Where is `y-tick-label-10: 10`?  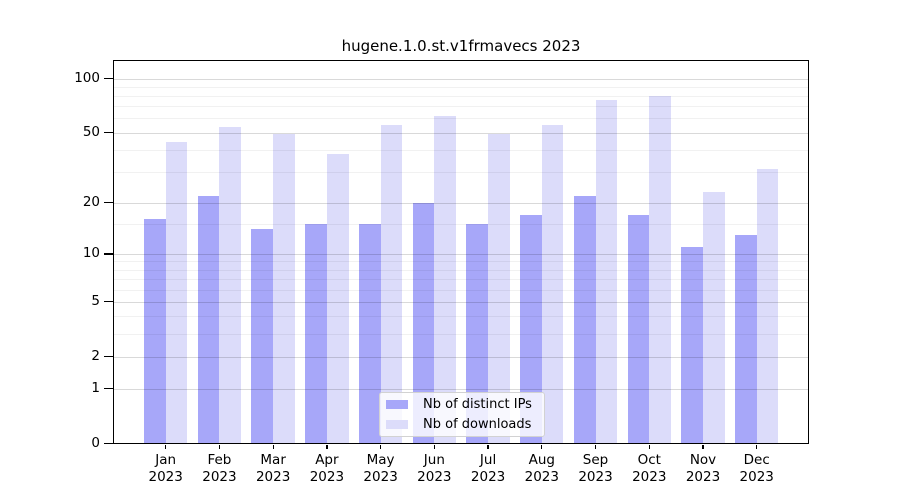
y-tick-label-10: 10 is located at coordinates (91, 253).